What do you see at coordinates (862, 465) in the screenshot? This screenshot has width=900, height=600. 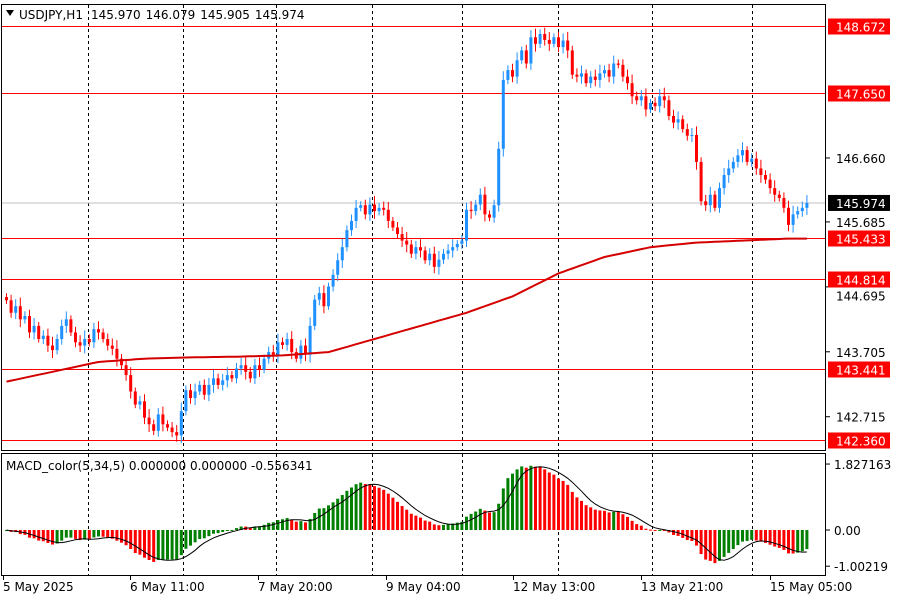 I see `macd-tick-label: 1.827163` at bounding box center [862, 465].